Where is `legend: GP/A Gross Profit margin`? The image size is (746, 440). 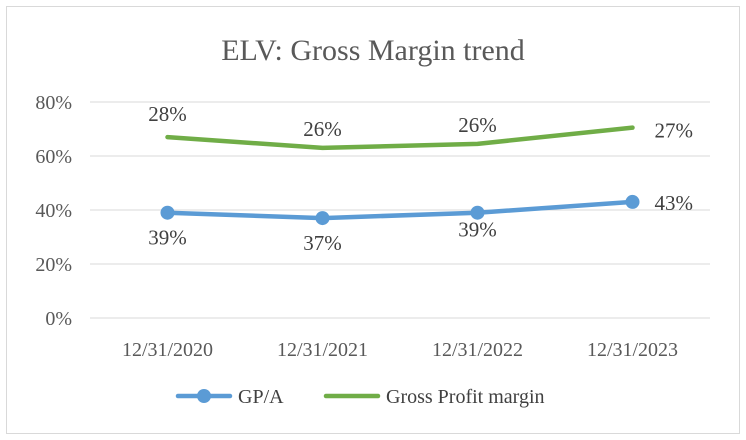 legend: GP/A Gross Profit margin is located at coordinates (360, 397).